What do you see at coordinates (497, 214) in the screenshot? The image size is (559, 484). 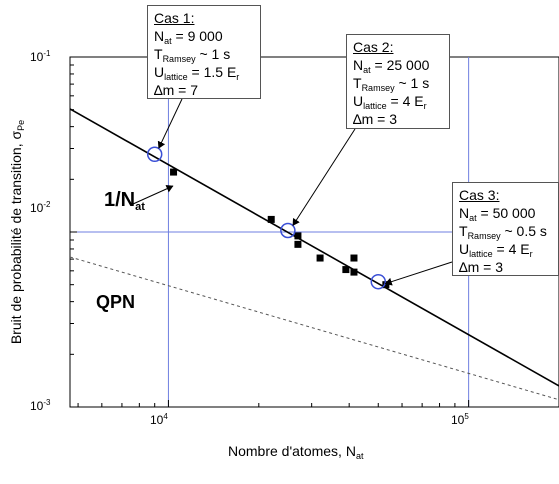 I see `case-3-natoms: Nat = 50 000` at bounding box center [497, 214].